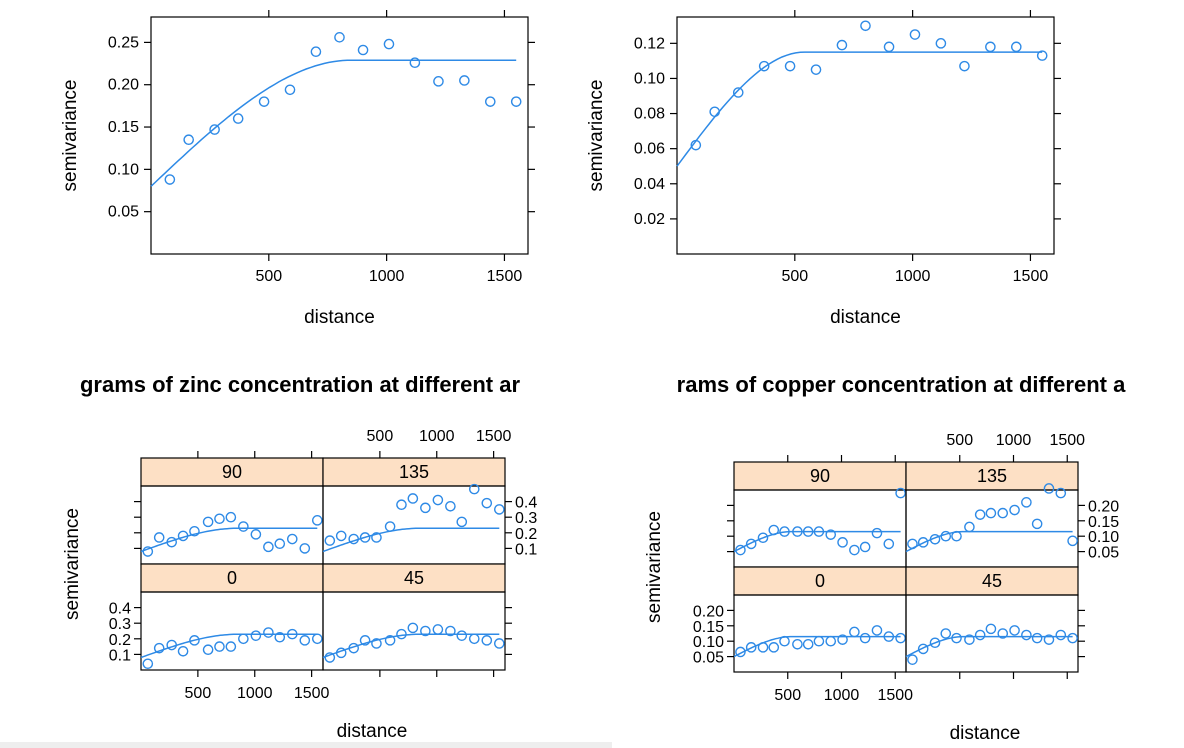  Describe the element at coordinates (803, 635) in the screenshot. I see `panel-0: 0 500 1000 1500 0.050.100.150.20` at that location.